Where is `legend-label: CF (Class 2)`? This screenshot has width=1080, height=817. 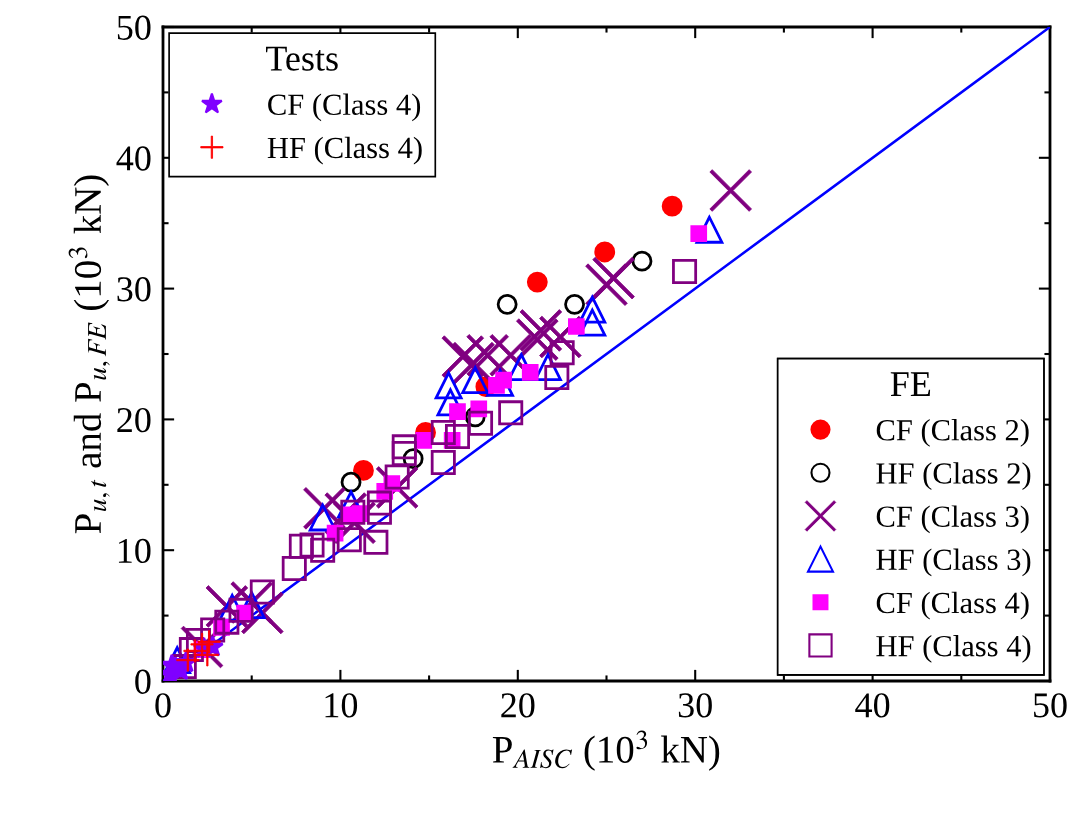 legend-label: CF (Class 2) is located at coordinates (952, 433).